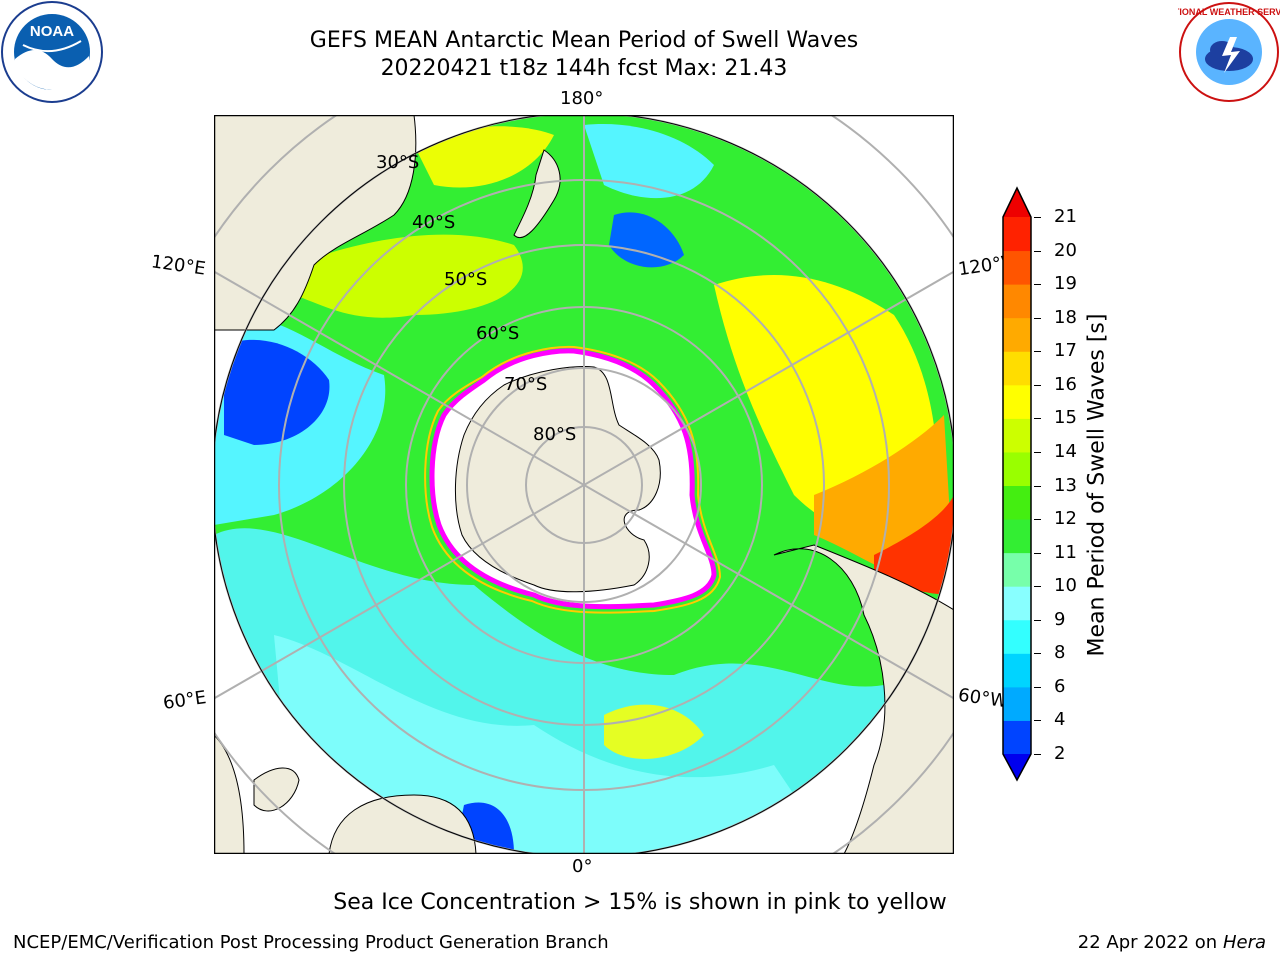 This screenshot has height=960, width=1280. What do you see at coordinates (498, 333) in the screenshot?
I see `lat-label-60s: 60°S` at bounding box center [498, 333].